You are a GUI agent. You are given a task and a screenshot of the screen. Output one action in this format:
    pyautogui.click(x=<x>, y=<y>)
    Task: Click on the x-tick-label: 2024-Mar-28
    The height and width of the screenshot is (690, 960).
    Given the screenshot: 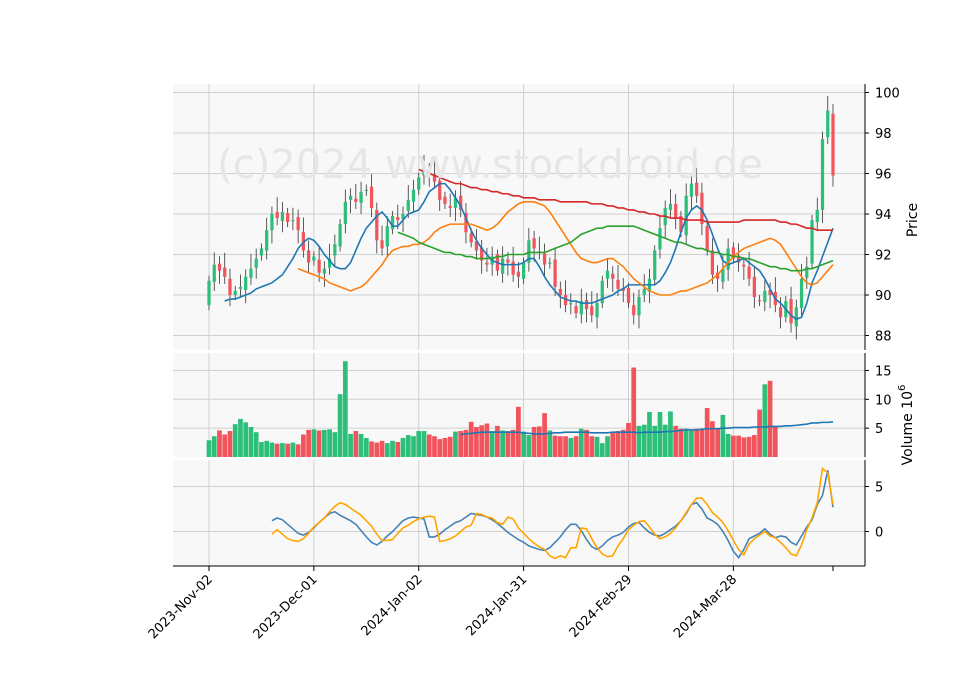 What is the action you would take?
    pyautogui.click(x=705, y=606)
    